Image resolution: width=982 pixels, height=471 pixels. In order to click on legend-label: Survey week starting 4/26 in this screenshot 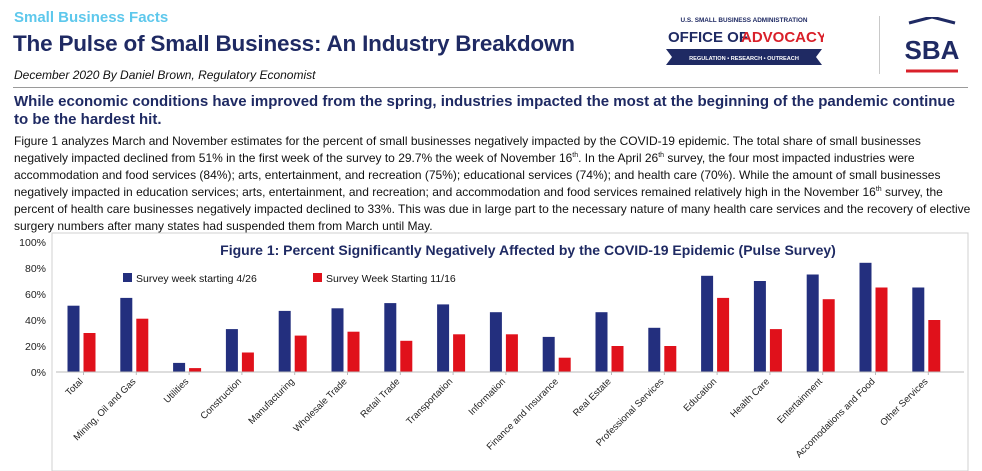, I will do `click(196, 279)`.